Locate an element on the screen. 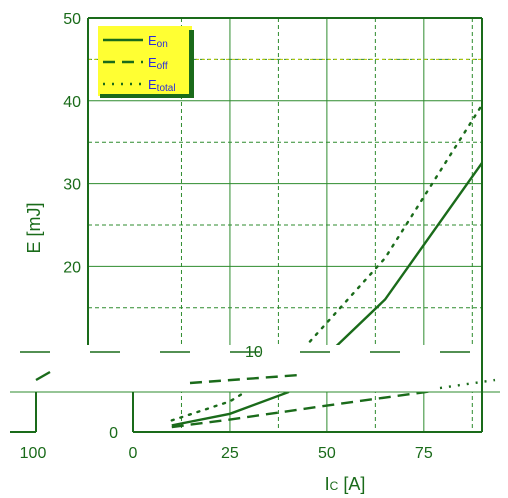 This screenshot has height=498, width=508. y-axis-title: E [mJ] is located at coordinates (34, 227).